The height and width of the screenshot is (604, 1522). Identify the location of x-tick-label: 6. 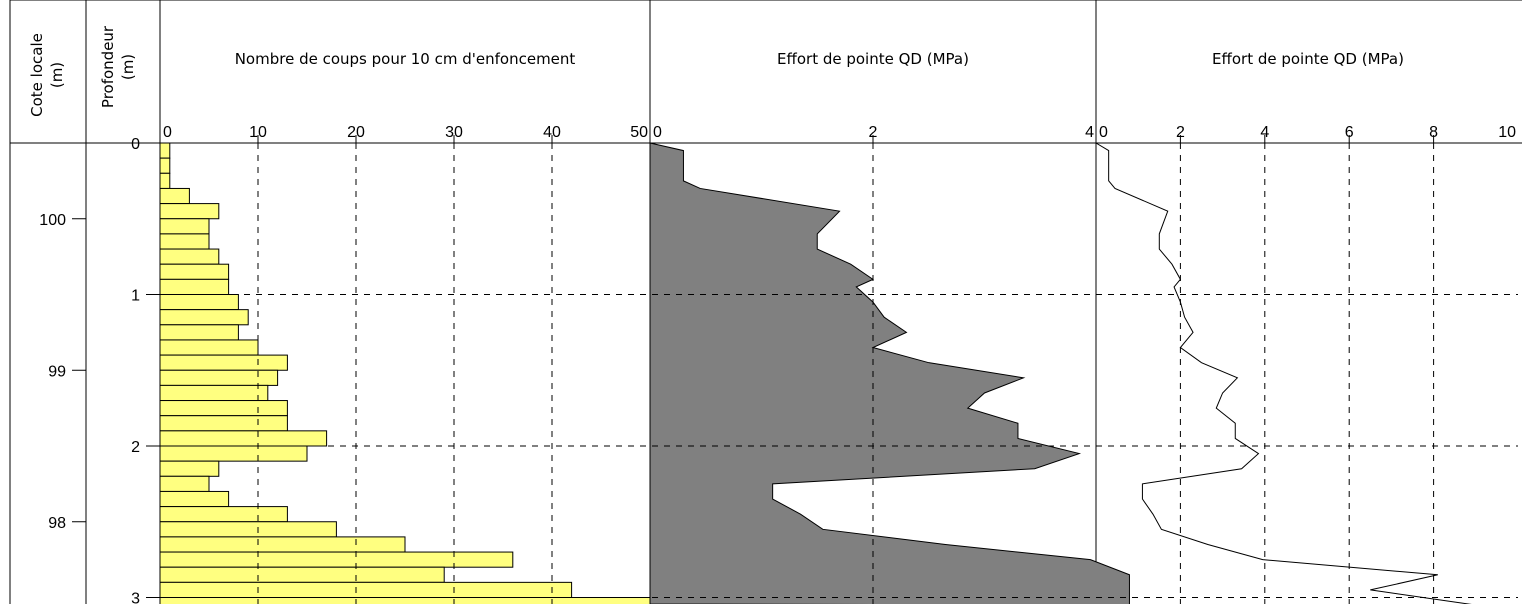
(1349, 132).